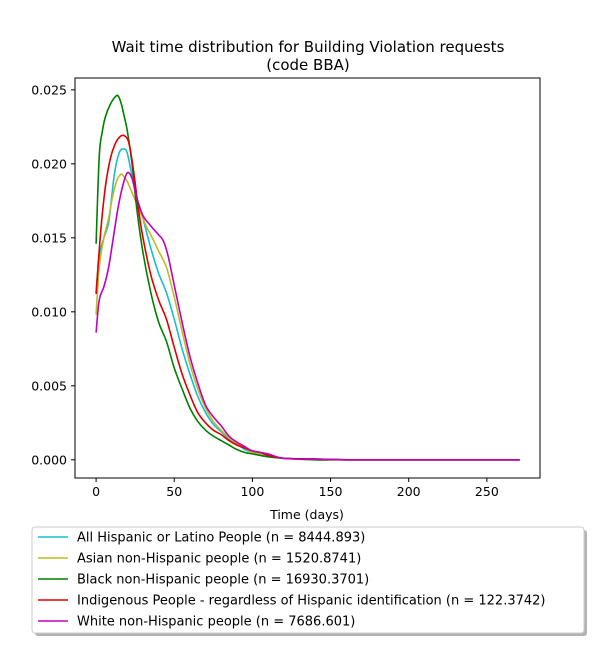  I want to click on y-tick-label: 0.010, so click(49, 311).